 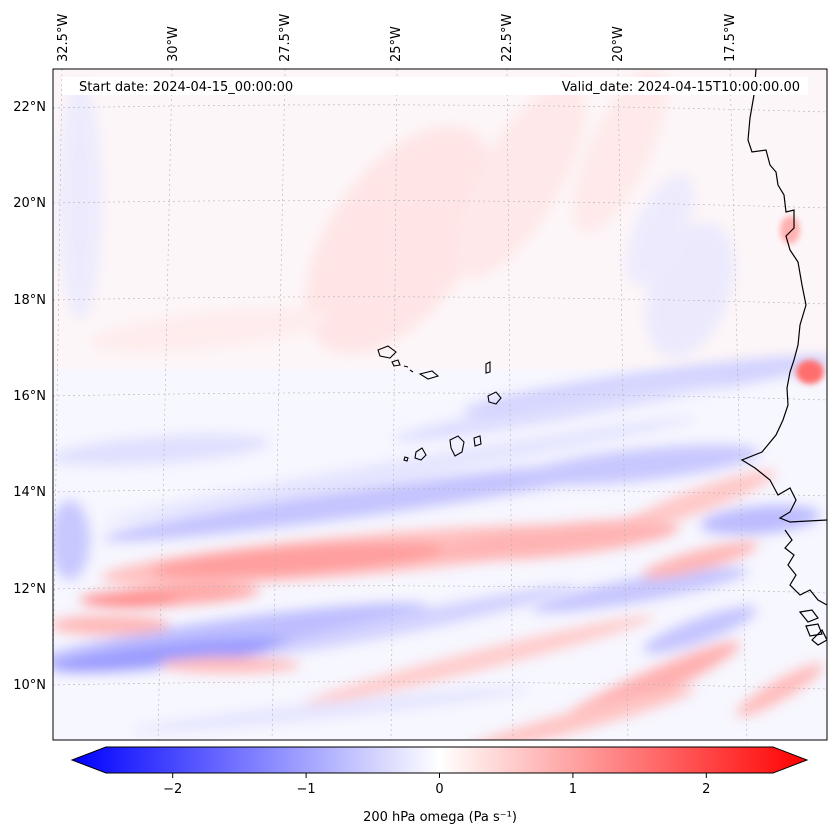 What do you see at coordinates (396, 44) in the screenshot?
I see `lon-label: 25°W` at bounding box center [396, 44].